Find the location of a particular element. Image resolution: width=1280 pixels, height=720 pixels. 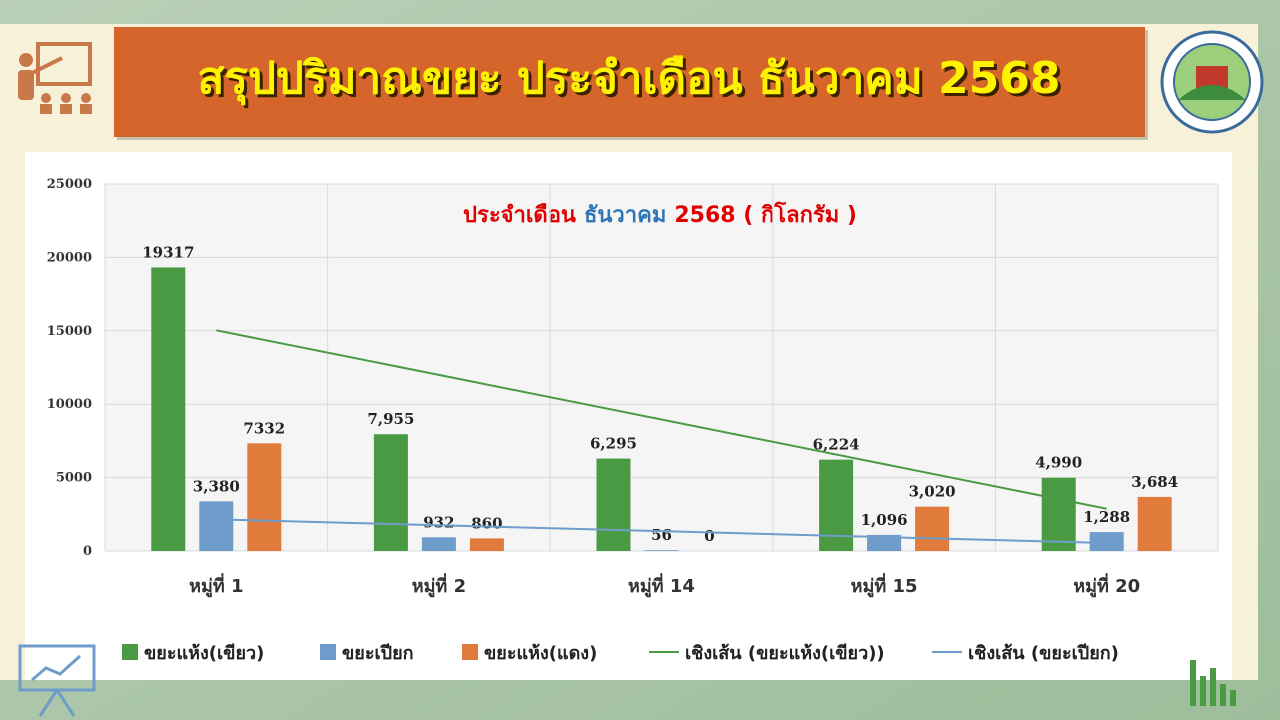

y-tick-label: 25000 is located at coordinates (69, 184).